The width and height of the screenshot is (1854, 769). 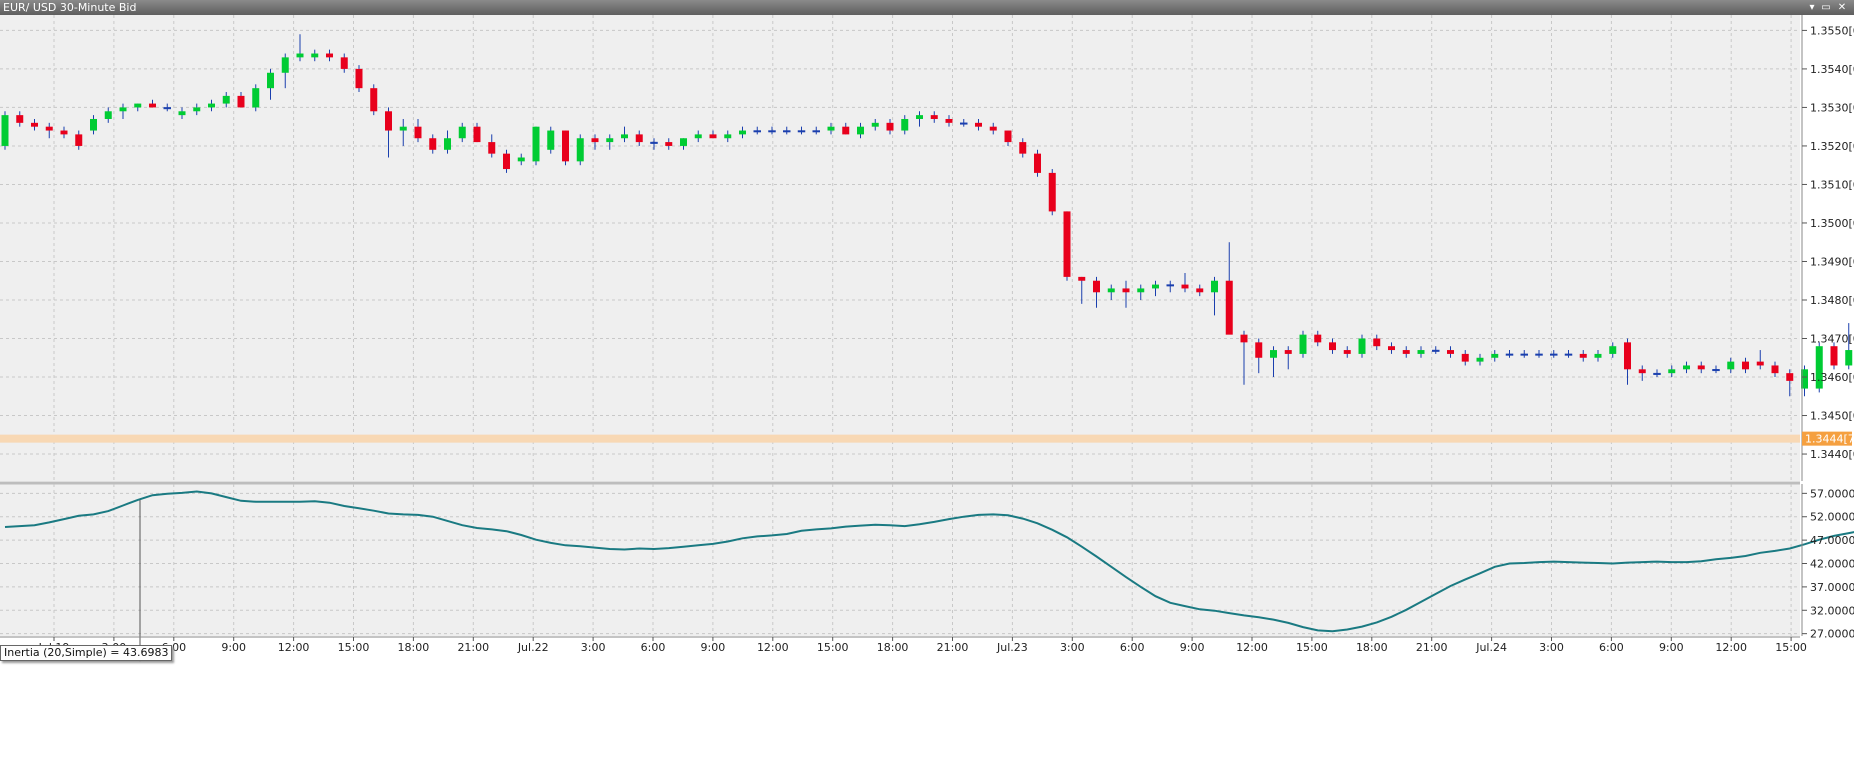 I want to click on time-tick-label: 18:00, so click(x=893, y=647).